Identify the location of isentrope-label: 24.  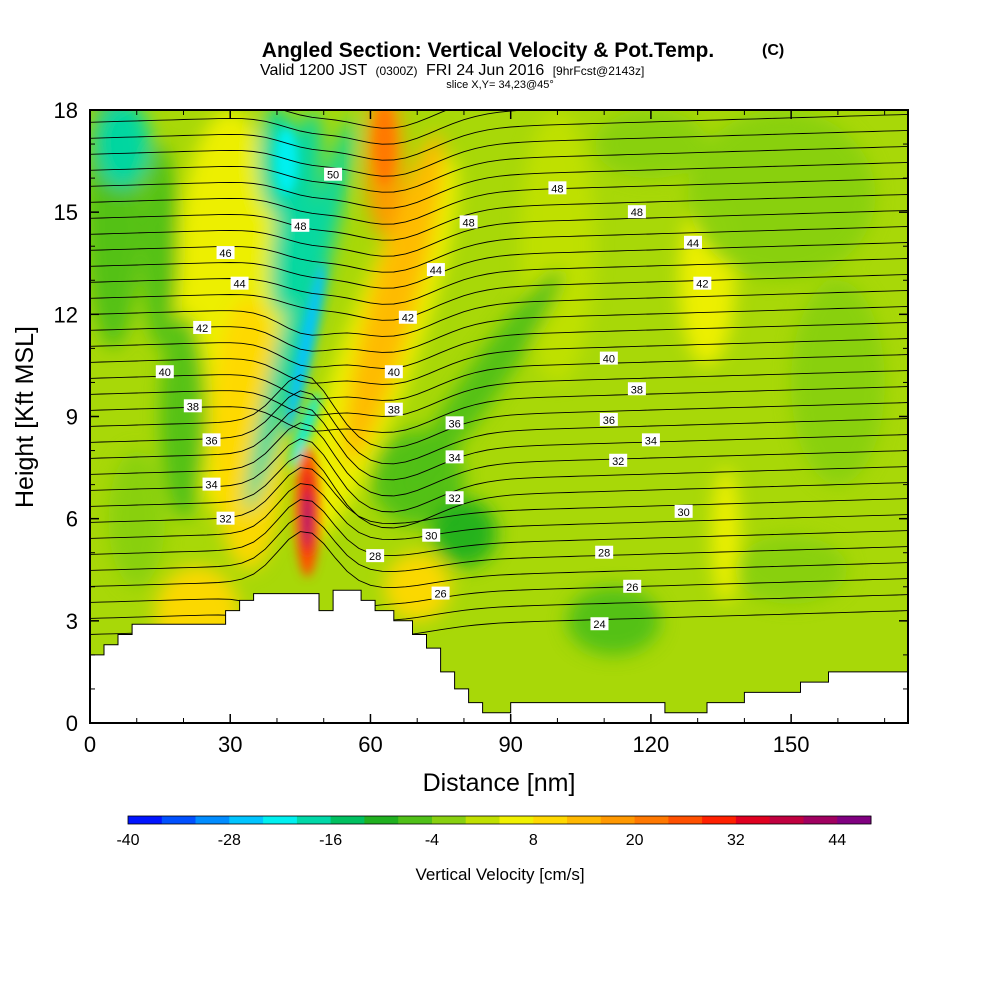
(599, 624).